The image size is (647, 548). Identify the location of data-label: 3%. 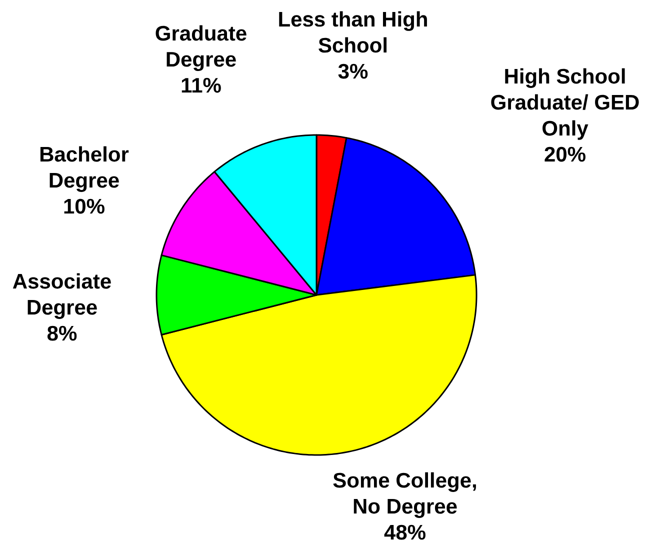
(353, 71).